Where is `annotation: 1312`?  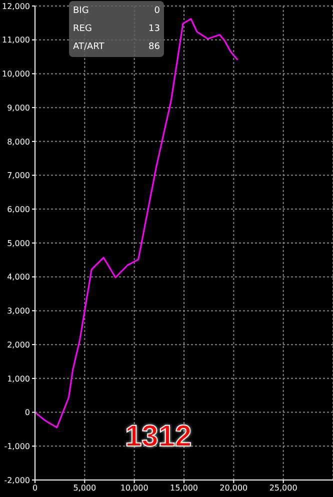
annotation: 1312 is located at coordinates (158, 437).